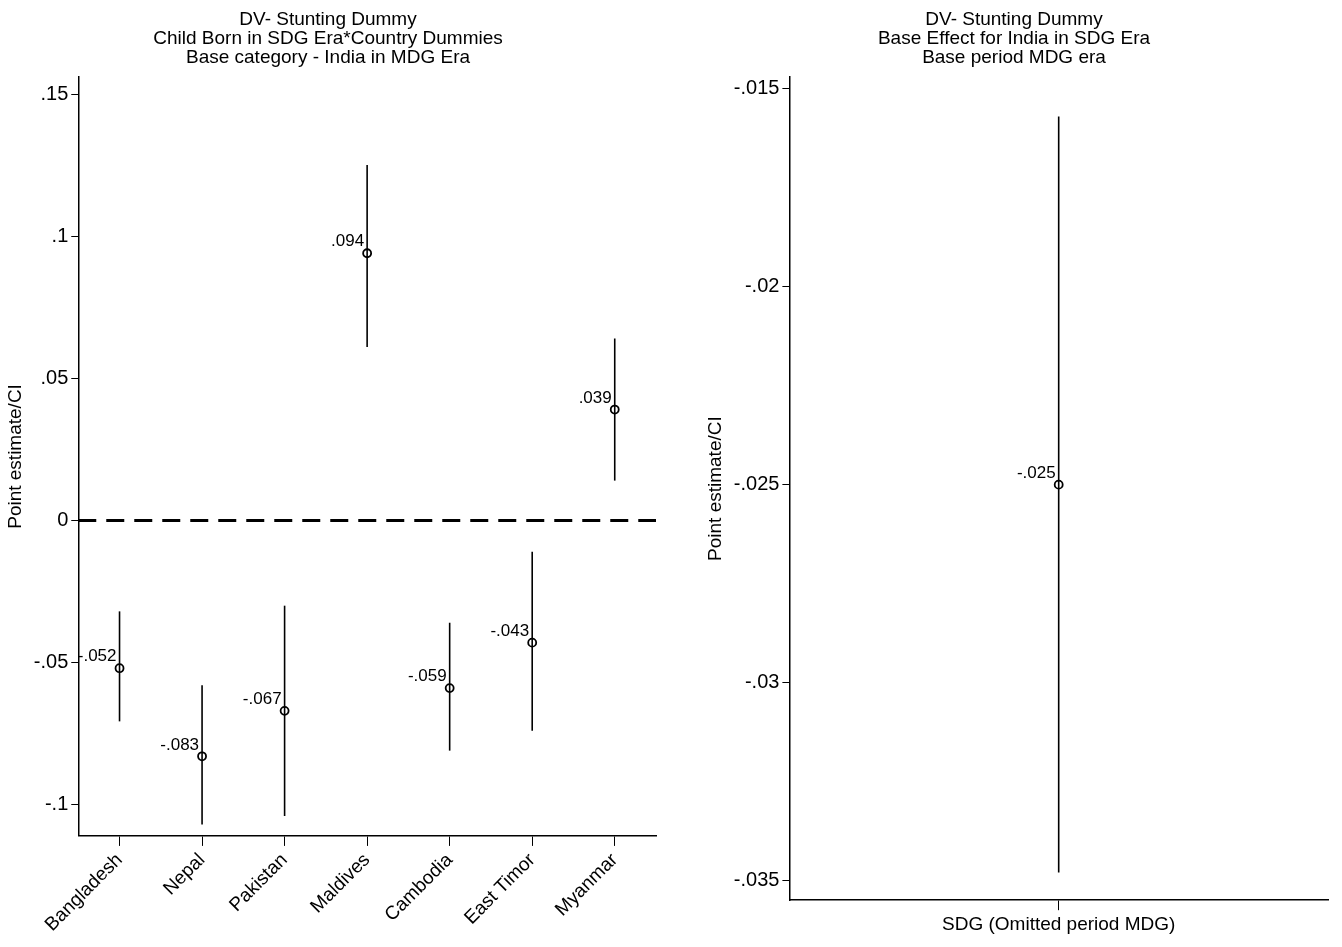 The image size is (1342, 947). I want to click on y-tick-label: .15, so click(54, 92).